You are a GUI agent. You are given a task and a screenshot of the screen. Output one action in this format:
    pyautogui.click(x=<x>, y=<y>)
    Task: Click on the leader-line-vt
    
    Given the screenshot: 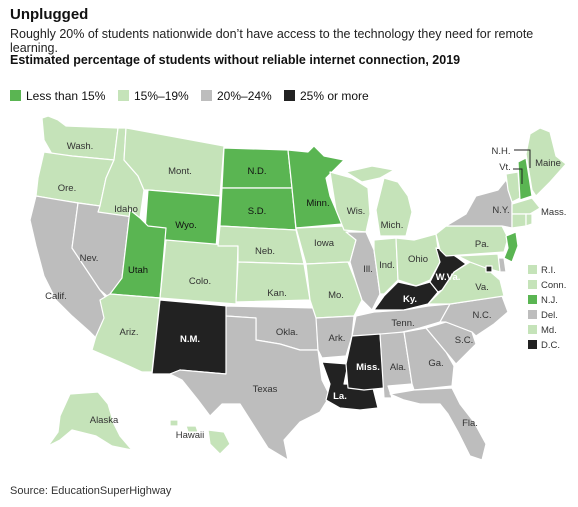 What is the action you would take?
    pyautogui.click(x=518, y=176)
    